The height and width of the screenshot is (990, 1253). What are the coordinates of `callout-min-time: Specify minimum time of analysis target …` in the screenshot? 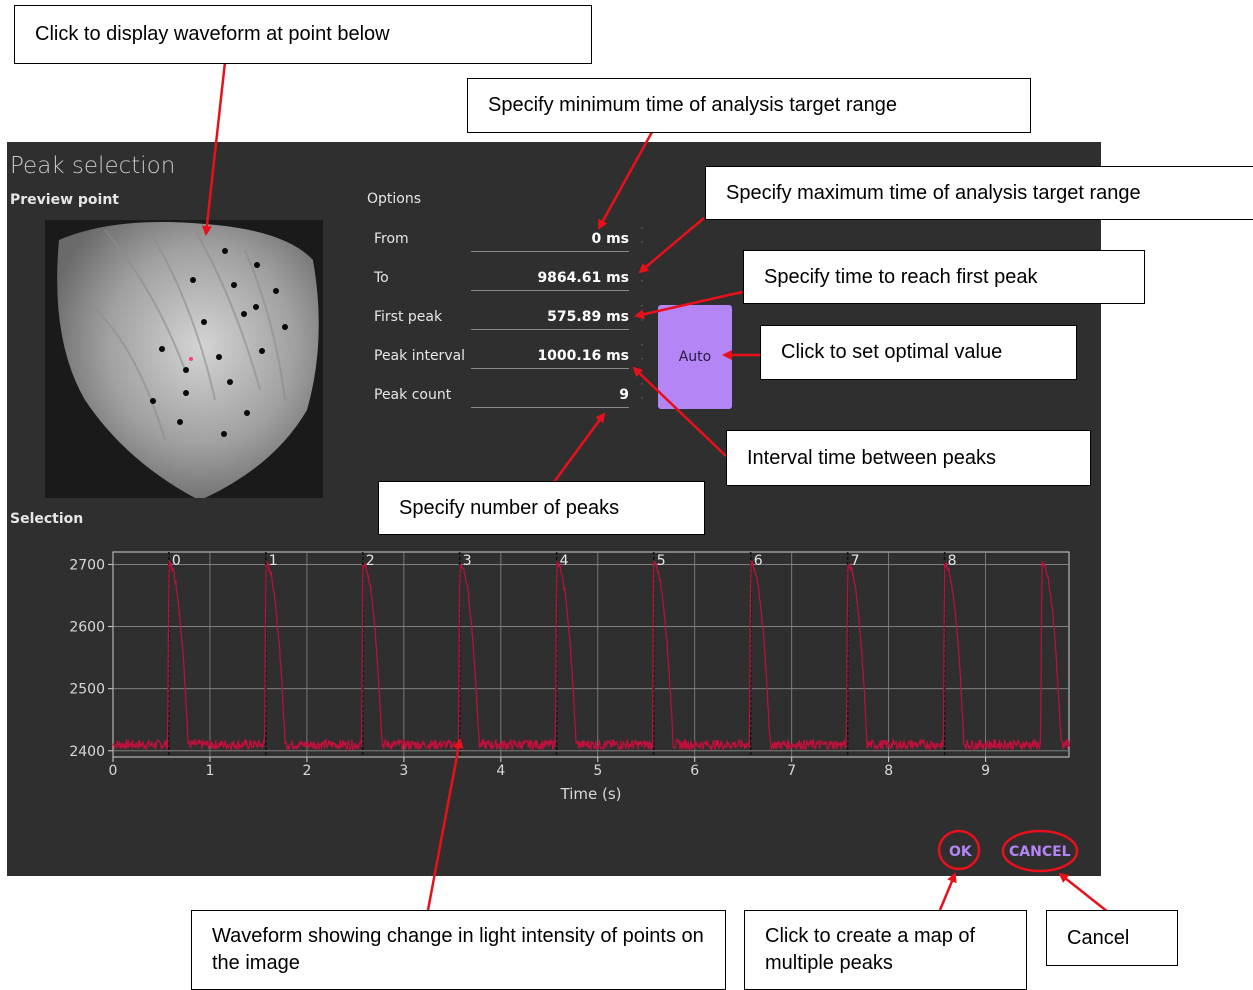 It's located at (749, 105).